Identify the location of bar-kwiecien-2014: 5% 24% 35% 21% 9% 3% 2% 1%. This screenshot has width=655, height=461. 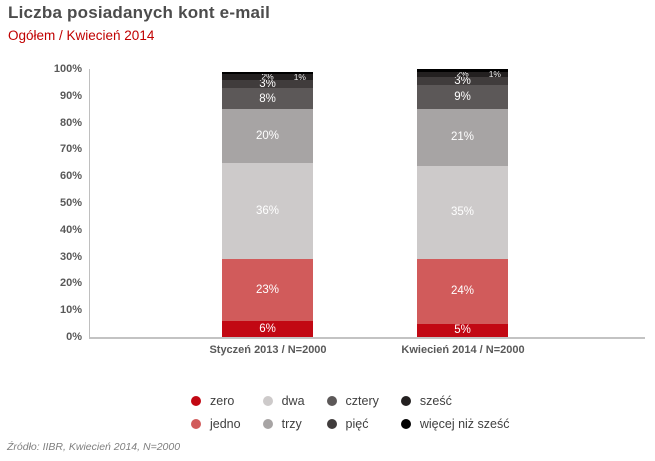
(462, 203).